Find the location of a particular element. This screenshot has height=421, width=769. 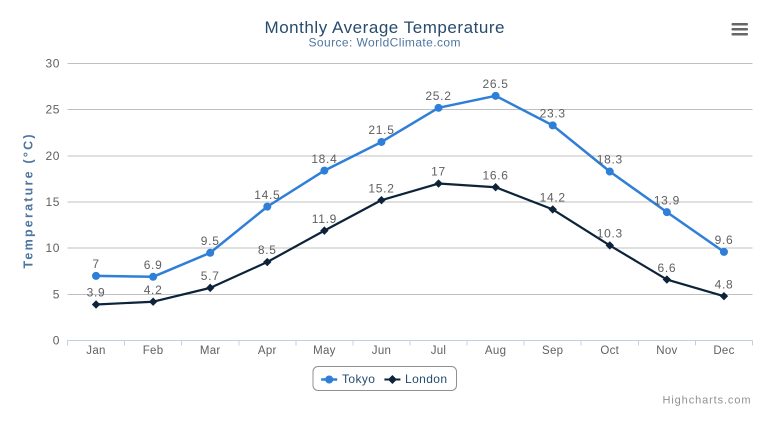

svg-text: Monthly Average Temperature is located at coordinates (385, 27).